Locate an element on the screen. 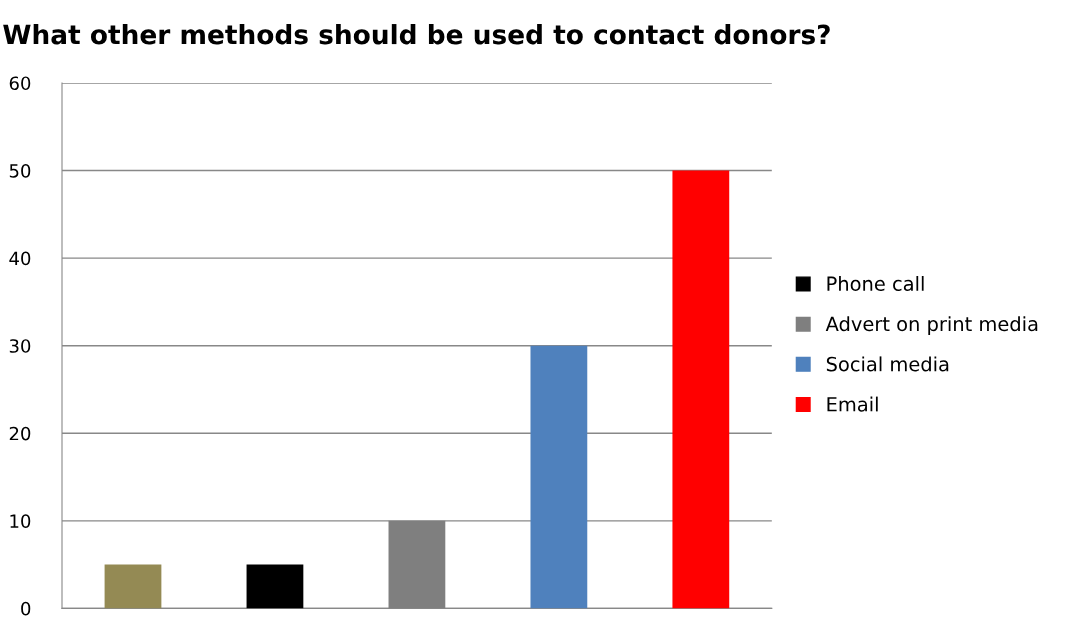 The height and width of the screenshot is (624, 1069). y-tick-label: 50 is located at coordinates (20, 171).